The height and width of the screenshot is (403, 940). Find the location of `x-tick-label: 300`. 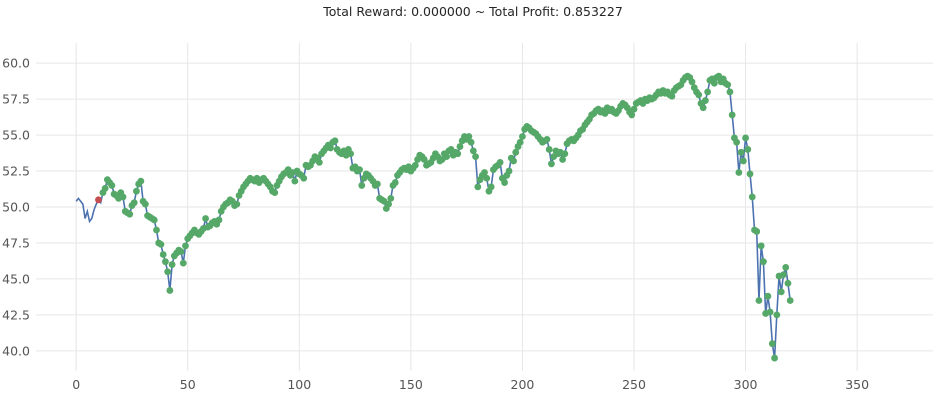

x-tick-label: 300 is located at coordinates (746, 384).